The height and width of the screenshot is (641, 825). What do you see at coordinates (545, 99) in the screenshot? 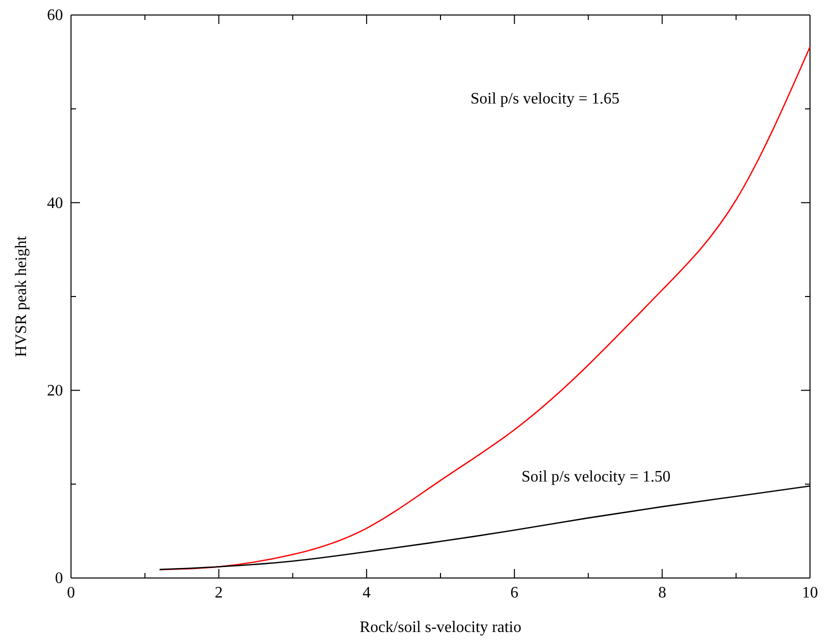
I see `annotation: Soil p/s velocity = 1.65` at bounding box center [545, 99].